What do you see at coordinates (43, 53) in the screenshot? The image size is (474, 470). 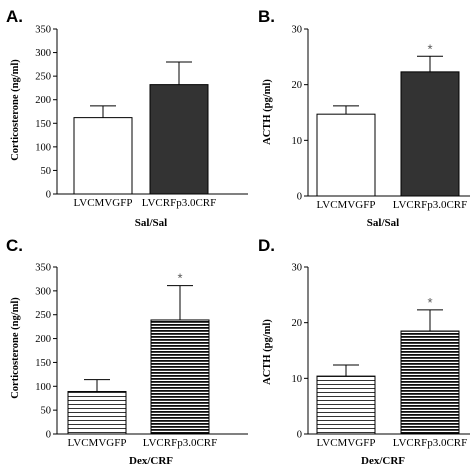 I see `y-tick-label-a: 300` at bounding box center [43, 53].